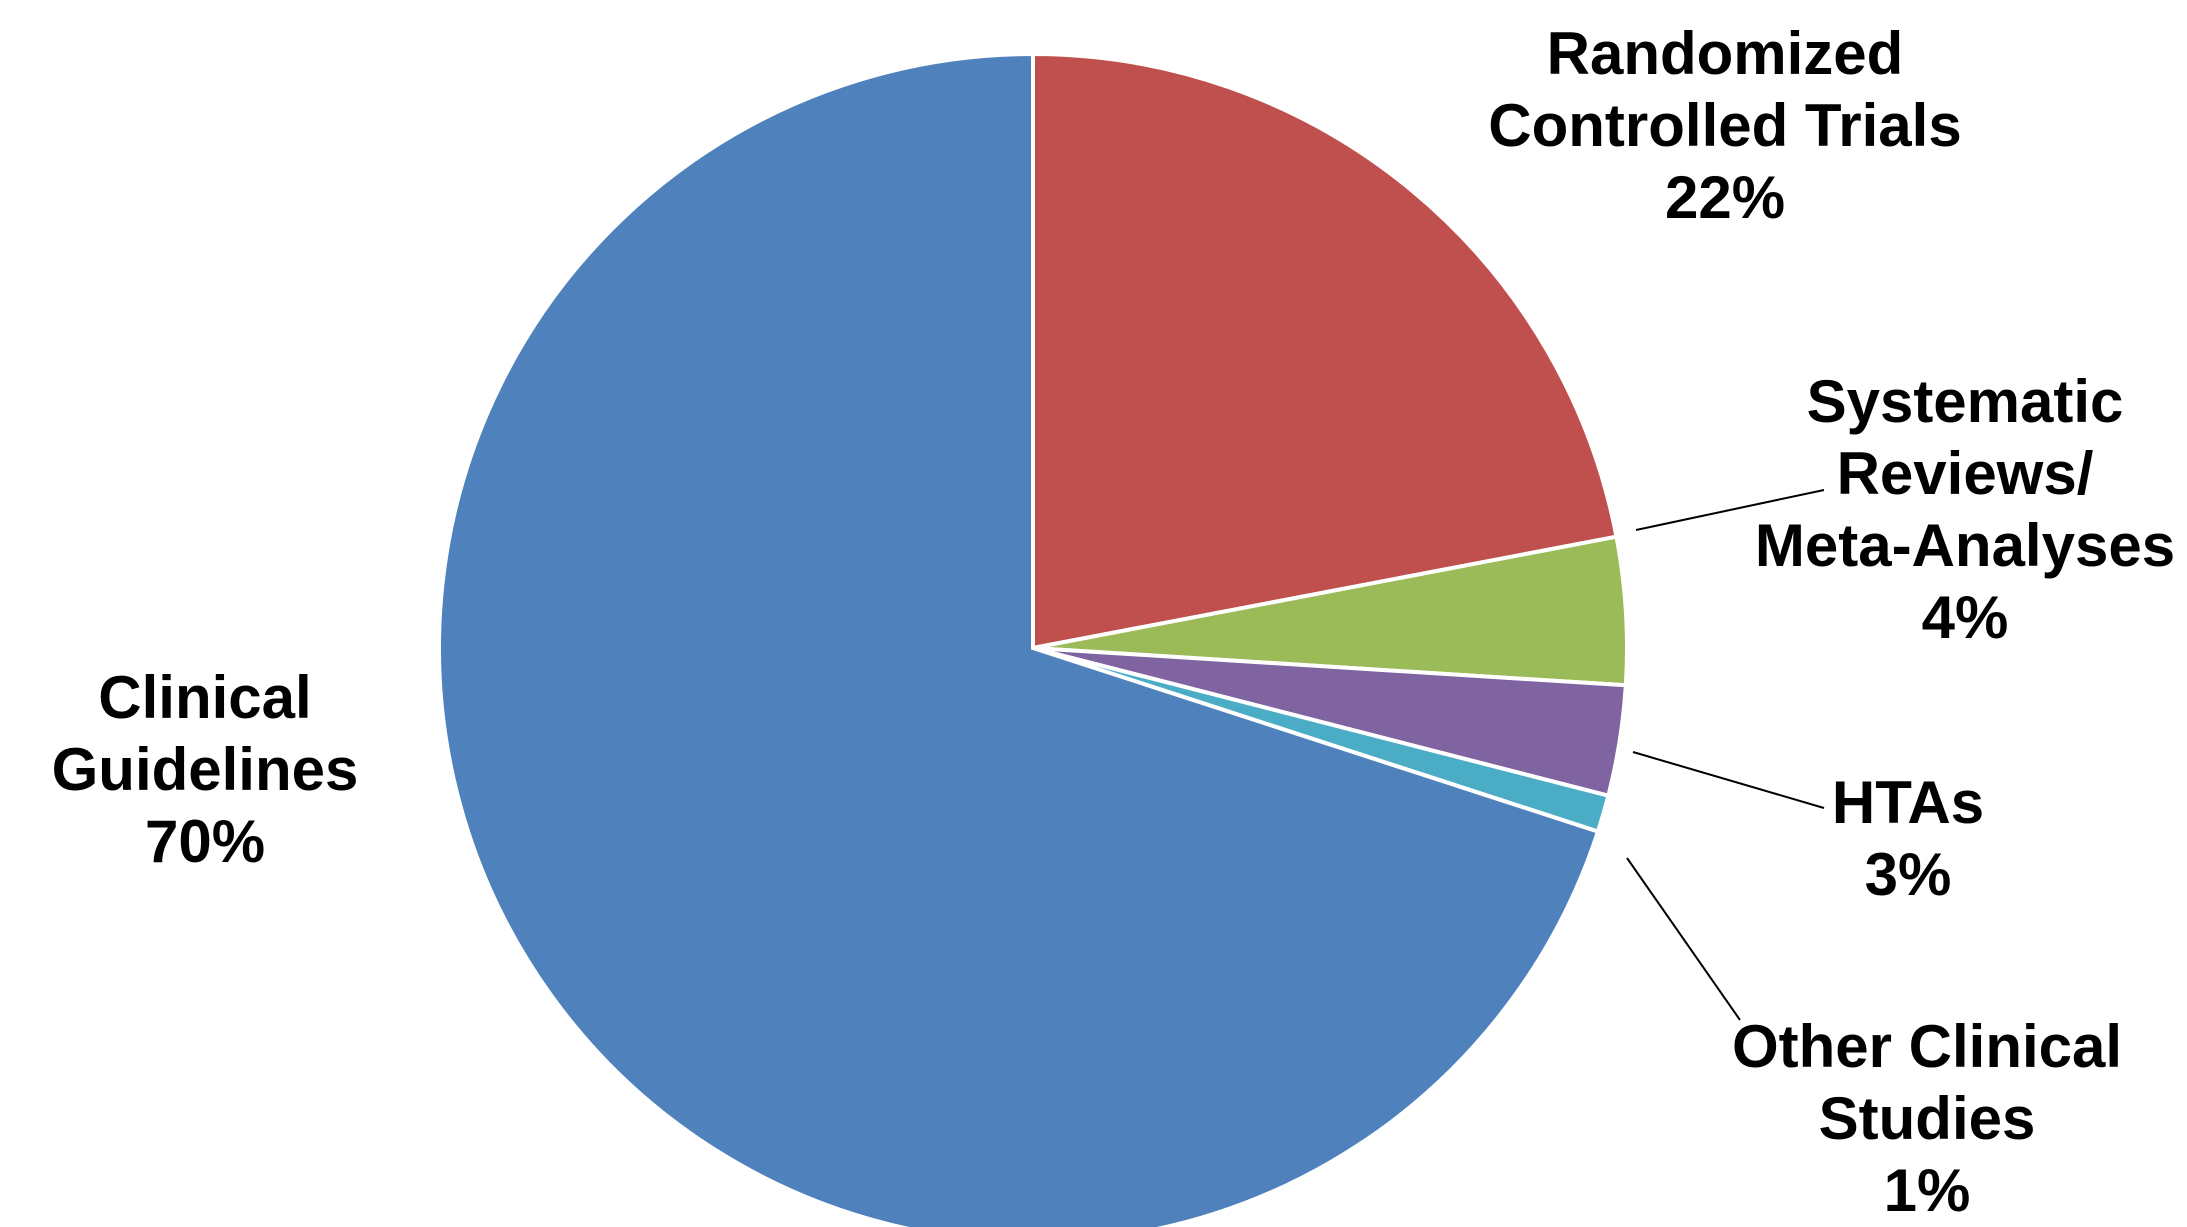 The width and height of the screenshot is (2187, 1227). Describe the element at coordinates (1724, 125) in the screenshot. I see `slice-label-rct: Randomized Controlled Trials 22%` at that location.